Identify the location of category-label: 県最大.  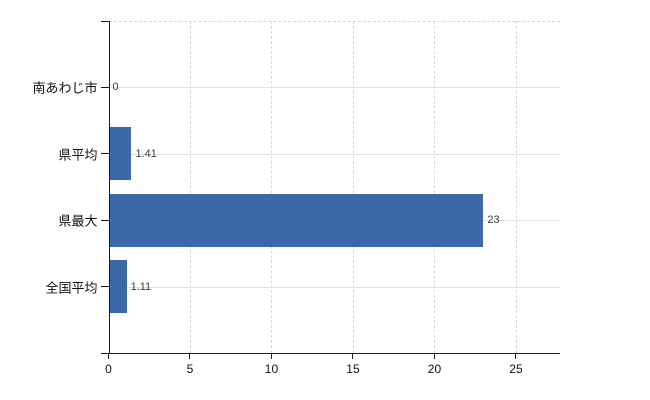
(78, 221).